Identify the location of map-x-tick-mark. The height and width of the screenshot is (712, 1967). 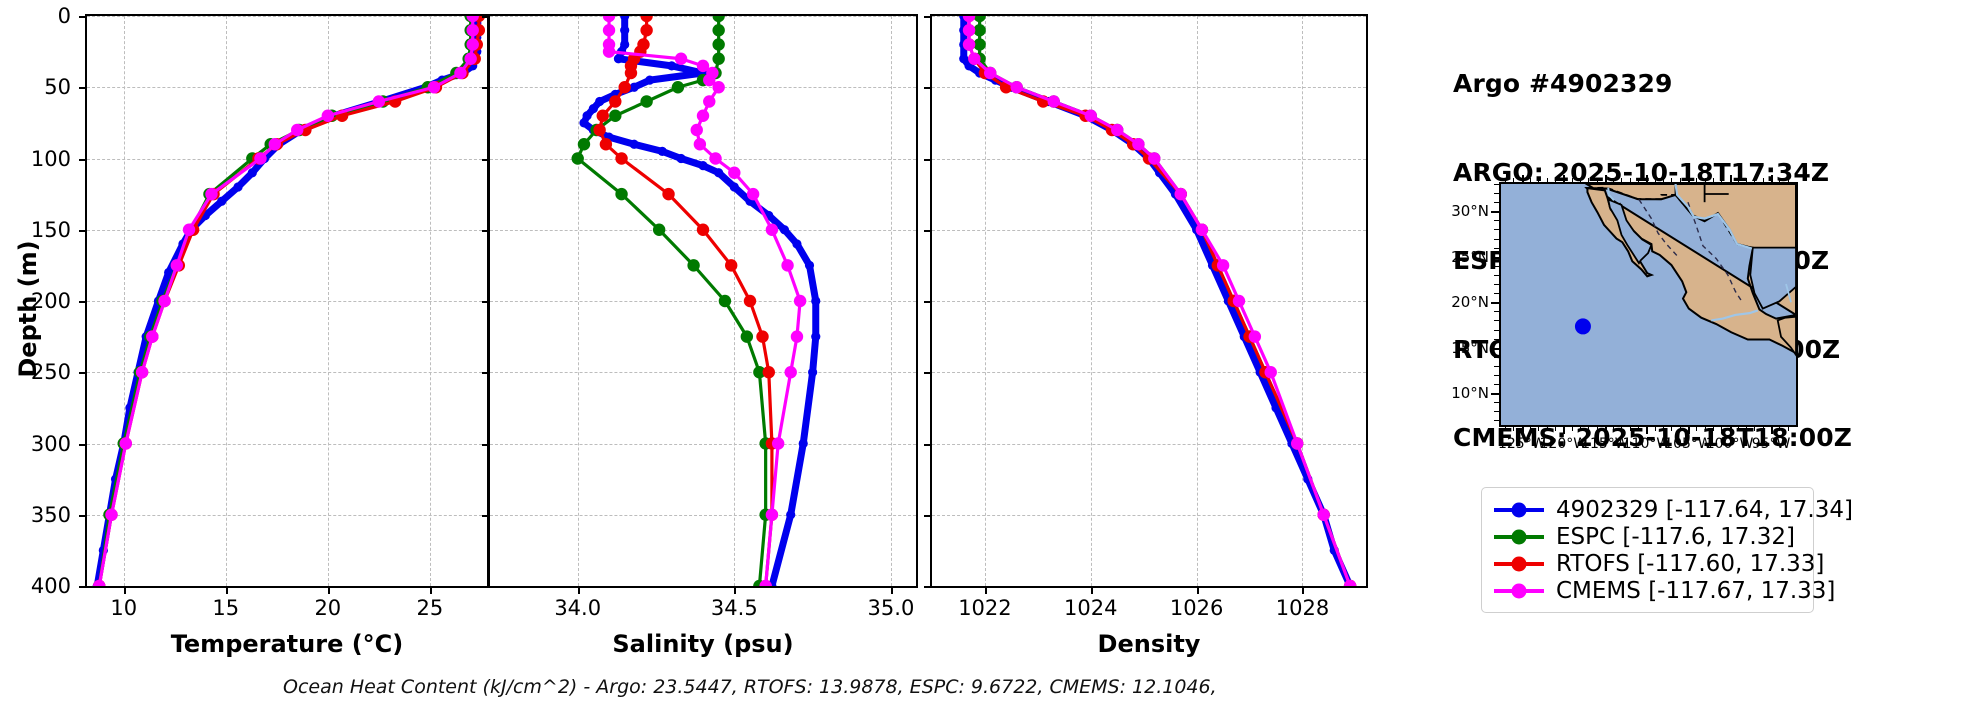
(1522, 430).